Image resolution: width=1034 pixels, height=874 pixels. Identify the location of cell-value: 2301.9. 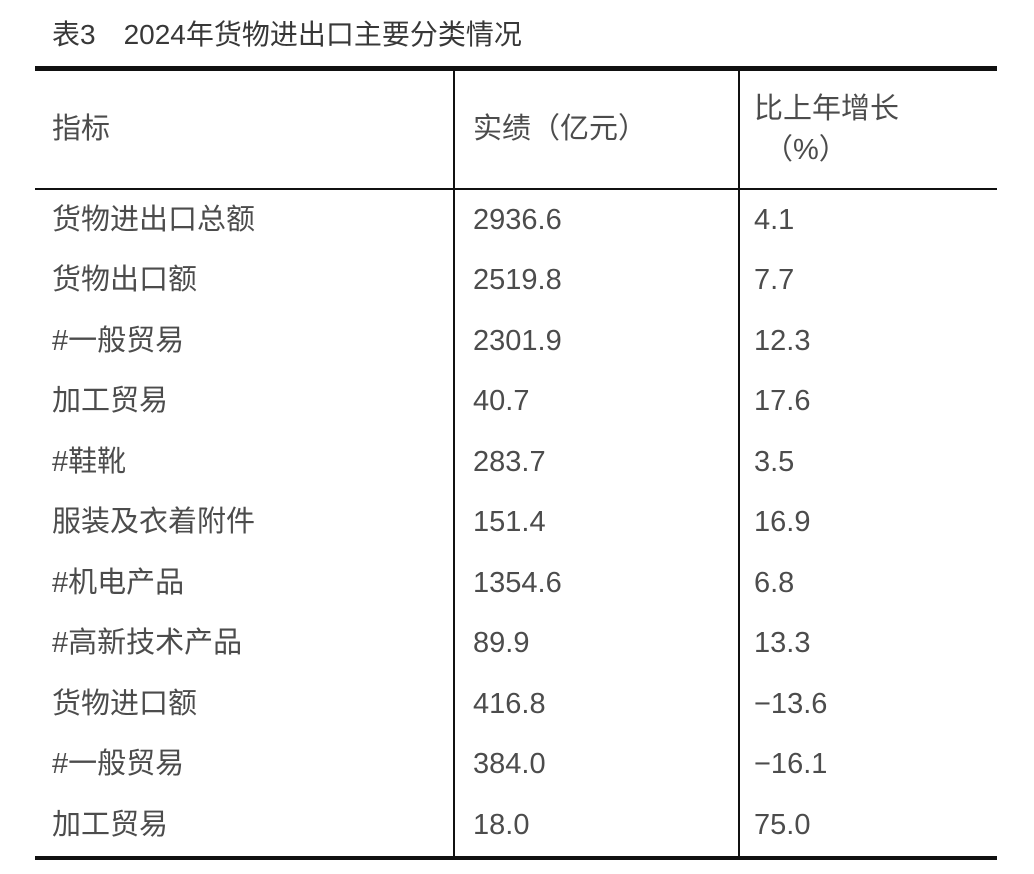
(595, 341).